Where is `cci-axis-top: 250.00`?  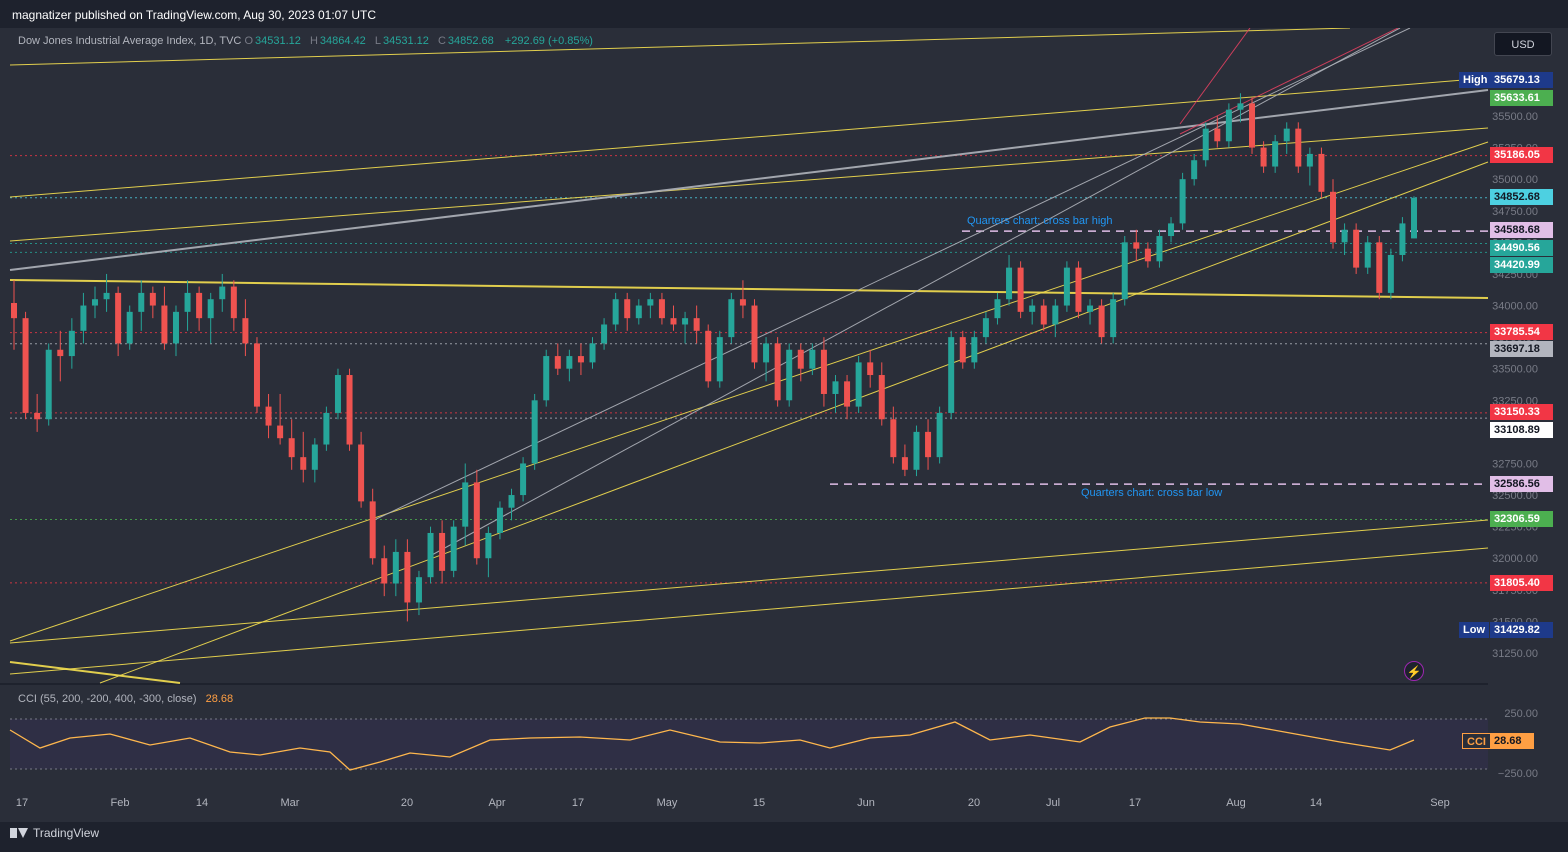
cci-axis-top: 250.00 is located at coordinates (1521, 714).